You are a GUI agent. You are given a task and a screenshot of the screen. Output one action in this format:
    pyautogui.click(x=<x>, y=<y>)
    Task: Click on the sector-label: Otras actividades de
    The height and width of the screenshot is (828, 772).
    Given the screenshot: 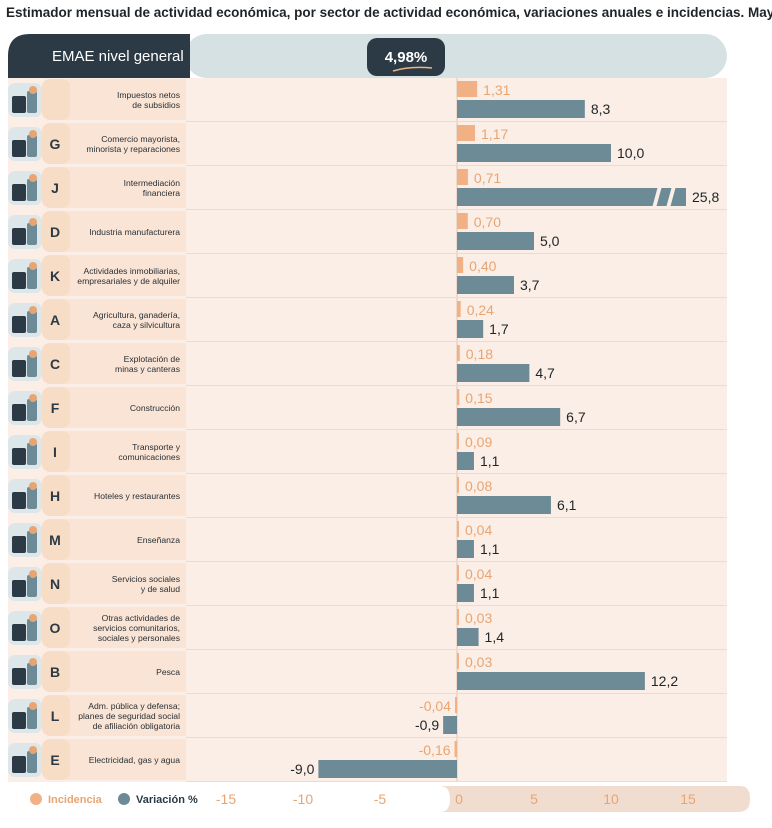 What is the action you would take?
    pyautogui.click(x=141, y=618)
    